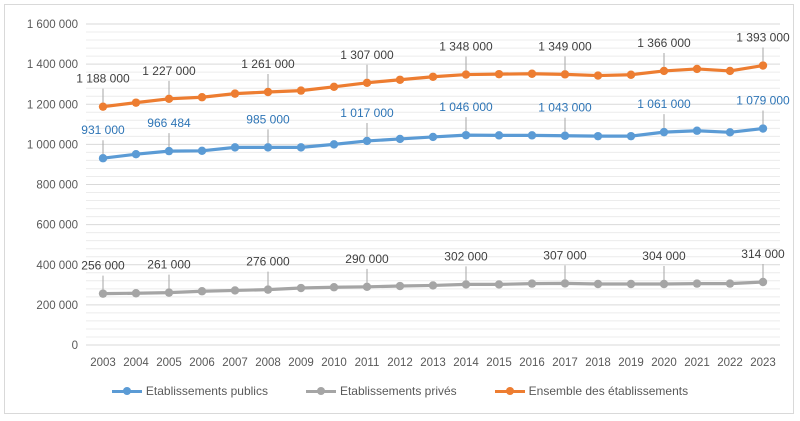 This screenshot has height=421, width=800. What do you see at coordinates (631, 363) in the screenshot?
I see `x-tick-label: 2019` at bounding box center [631, 363].